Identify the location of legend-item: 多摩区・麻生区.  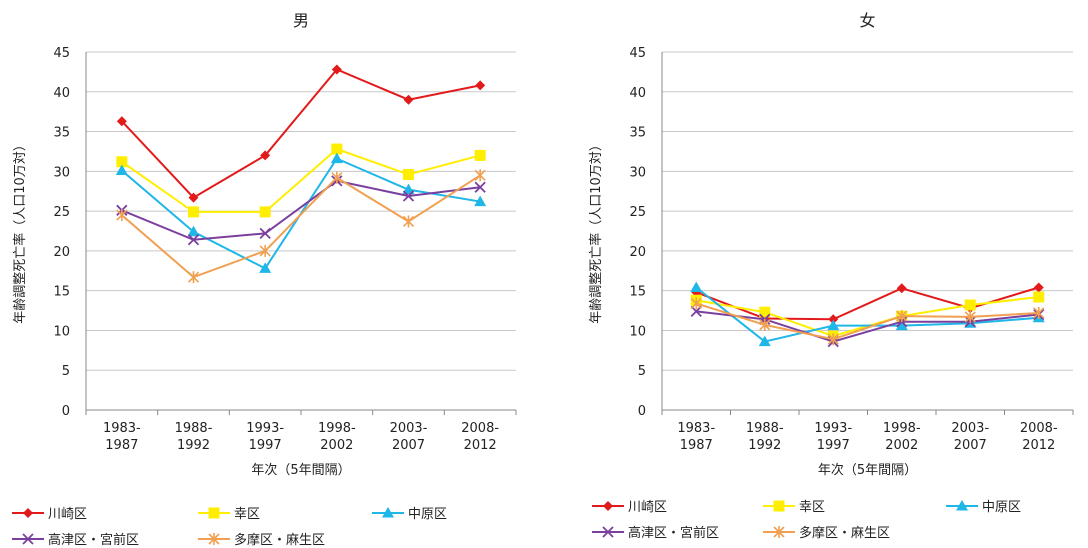
(826, 533).